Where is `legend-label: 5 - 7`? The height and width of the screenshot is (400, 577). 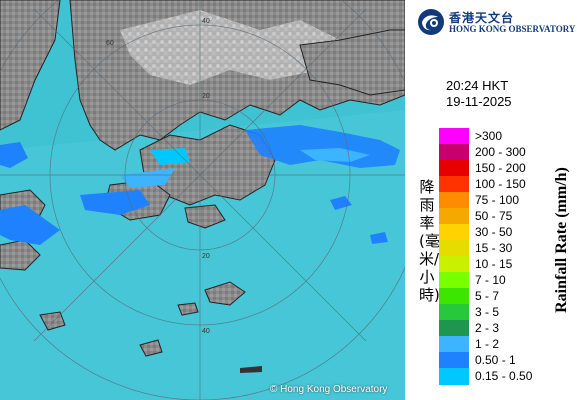 legend-label: 5 - 7 is located at coordinates (487, 296).